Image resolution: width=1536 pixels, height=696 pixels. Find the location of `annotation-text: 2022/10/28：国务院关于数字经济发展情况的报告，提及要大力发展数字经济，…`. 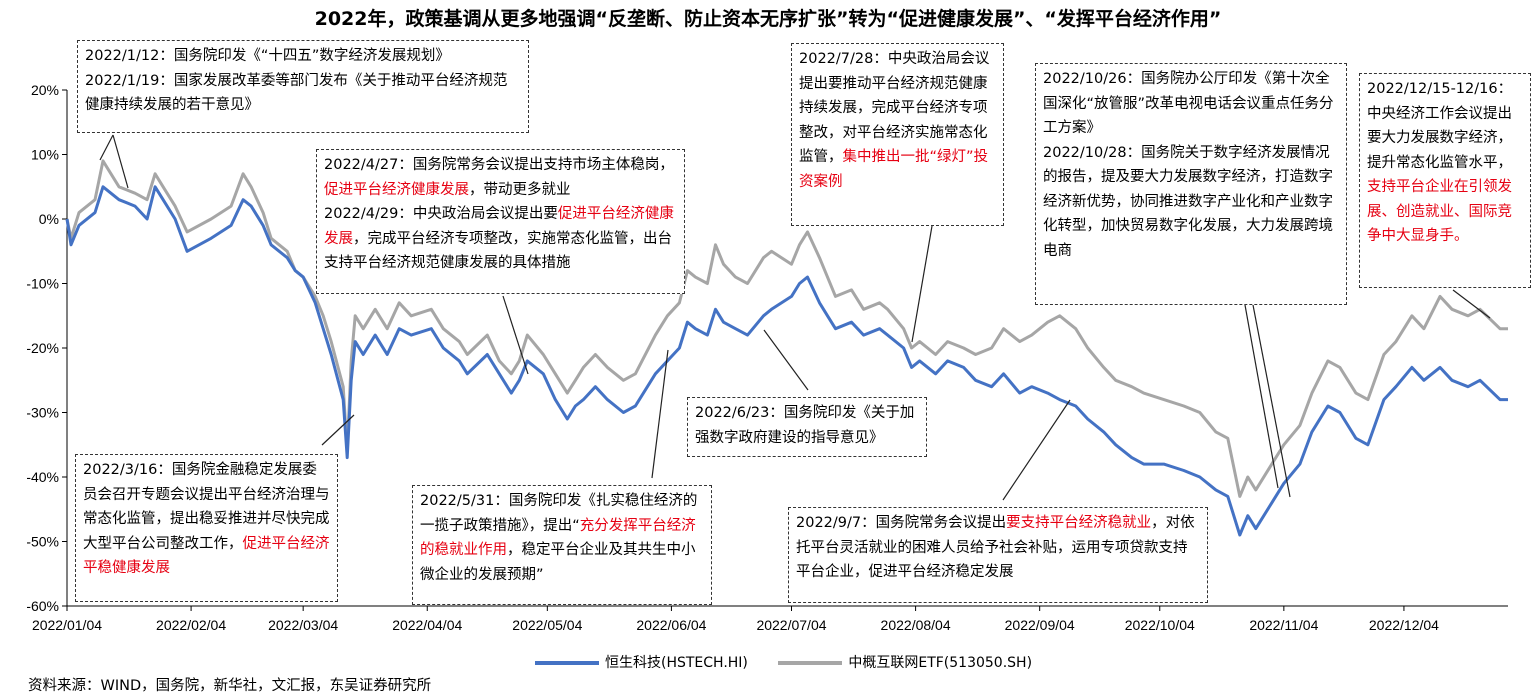

annotation-text: 2022/10/28：国务院关于数字经济发展情况的报告，提及要大力发展数字经济，… is located at coordinates (1188, 201).